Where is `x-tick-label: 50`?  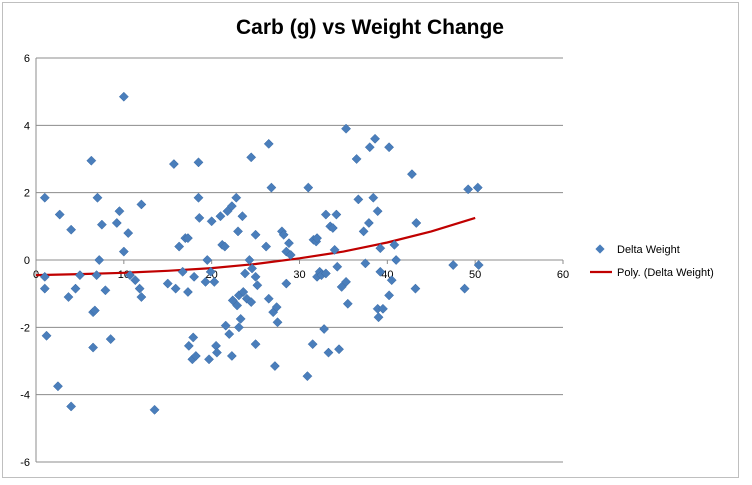 x-tick-label: 50 is located at coordinates (475, 275).